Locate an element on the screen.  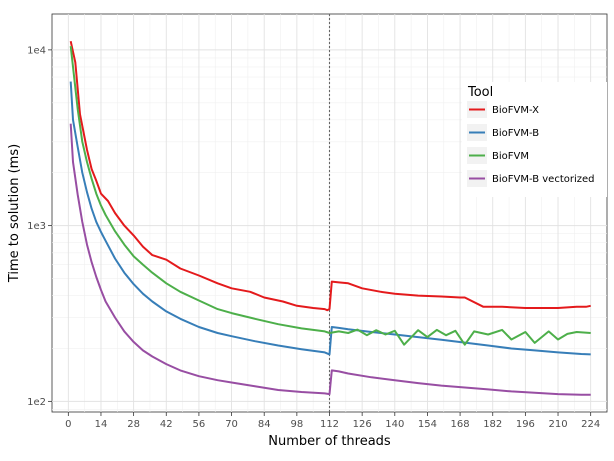
x-tick-label: 140 is located at coordinates (394, 424).